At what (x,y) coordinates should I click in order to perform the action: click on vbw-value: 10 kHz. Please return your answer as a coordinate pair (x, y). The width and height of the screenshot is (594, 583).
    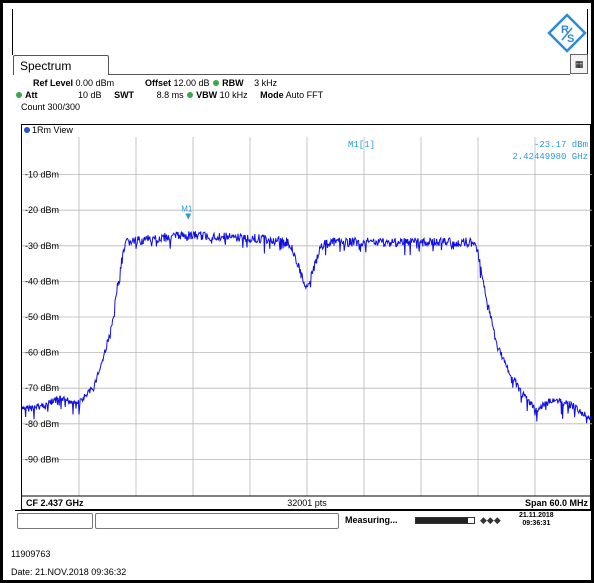
    Looking at the image, I should click on (233, 95).